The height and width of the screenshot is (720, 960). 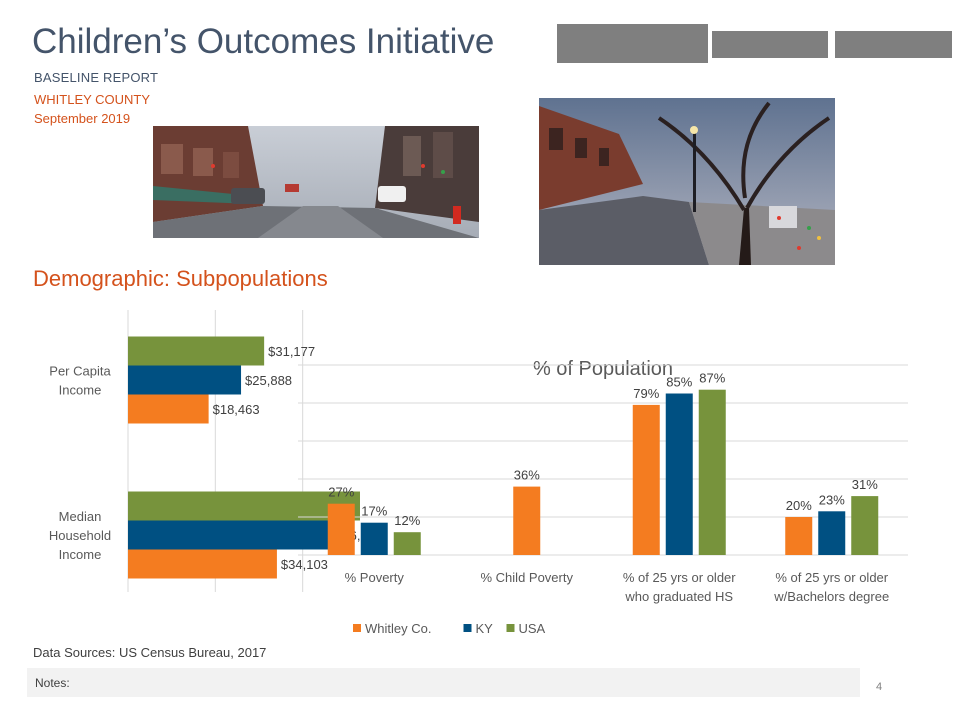 I want to click on category-label: Per Capita, so click(x=80, y=371).